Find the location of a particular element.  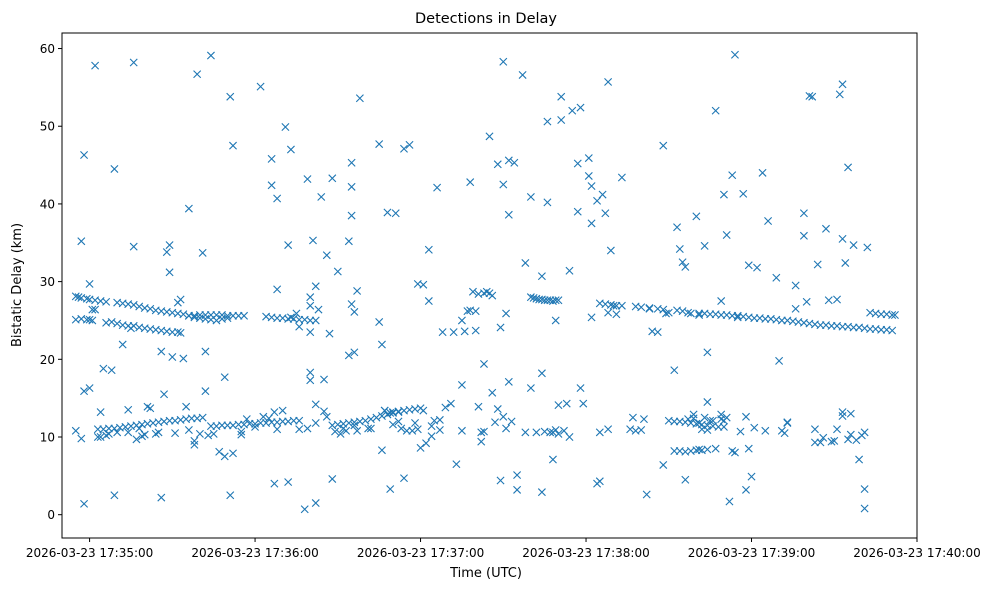

chart-title: Detections in Delay is located at coordinates (486, 19).